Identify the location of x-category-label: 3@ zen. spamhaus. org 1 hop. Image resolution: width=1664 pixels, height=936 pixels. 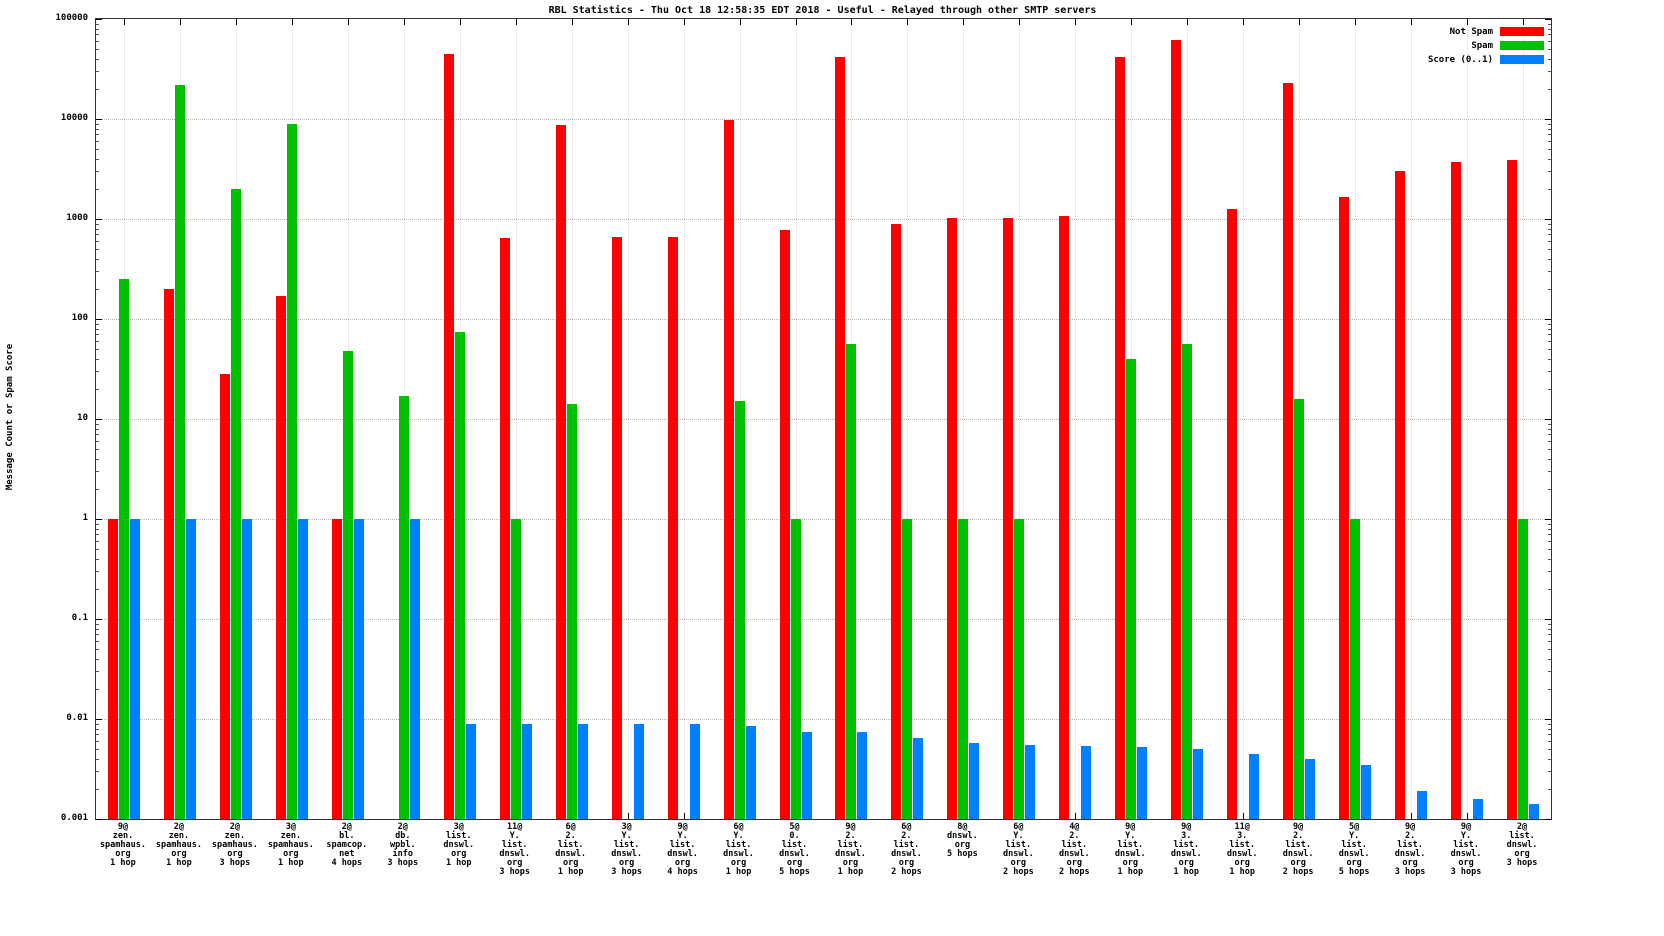
(290, 845).